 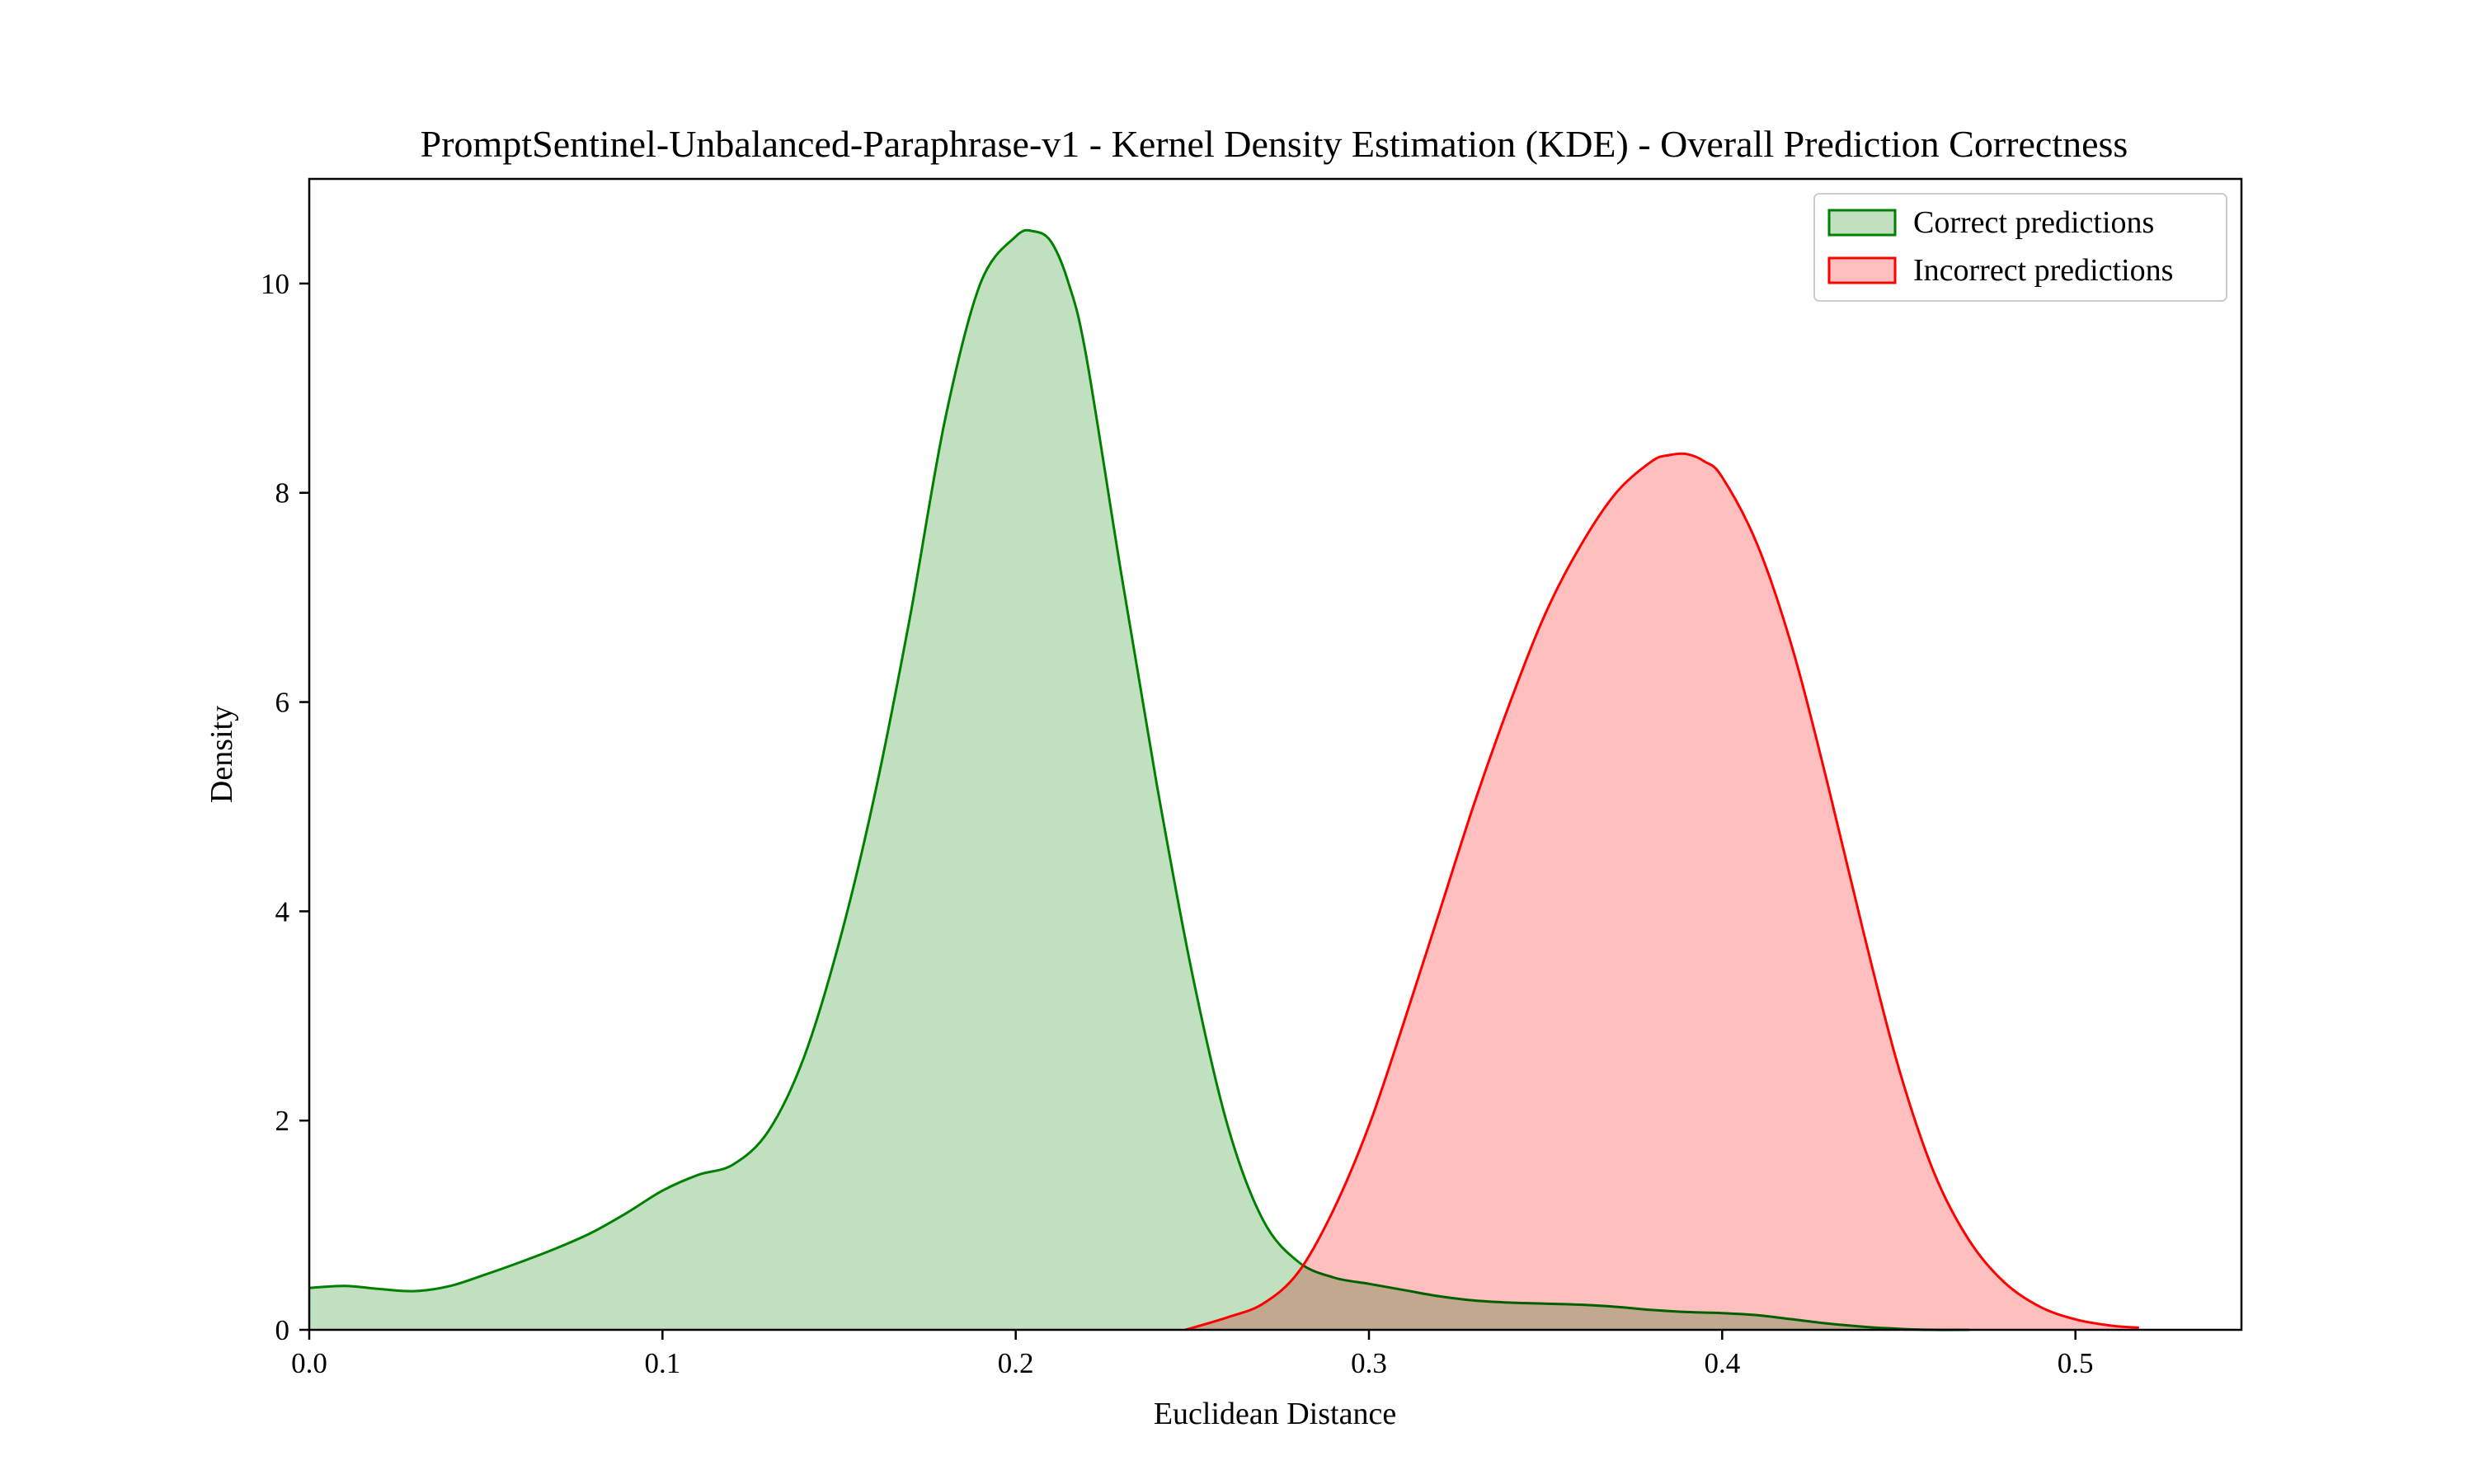 What do you see at coordinates (1369, 1363) in the screenshot?
I see `x-tick-label: 0.3` at bounding box center [1369, 1363].